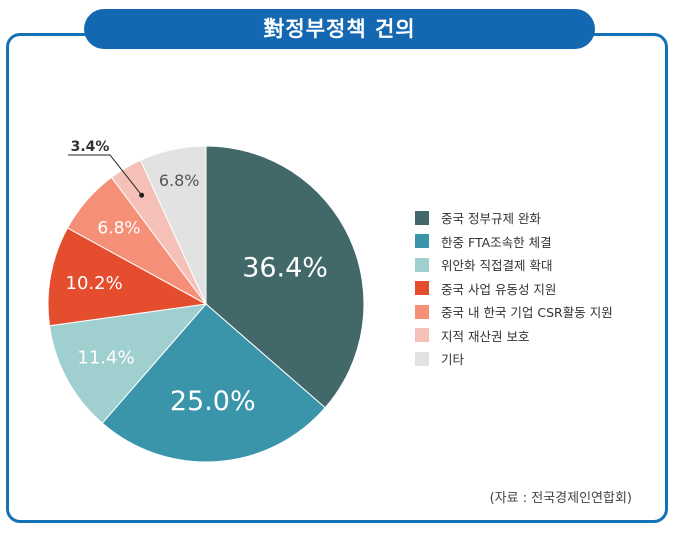 This screenshot has height=540, width=680. I want to click on legend-item-1: 중국 정부규제 완화, so click(514, 218).